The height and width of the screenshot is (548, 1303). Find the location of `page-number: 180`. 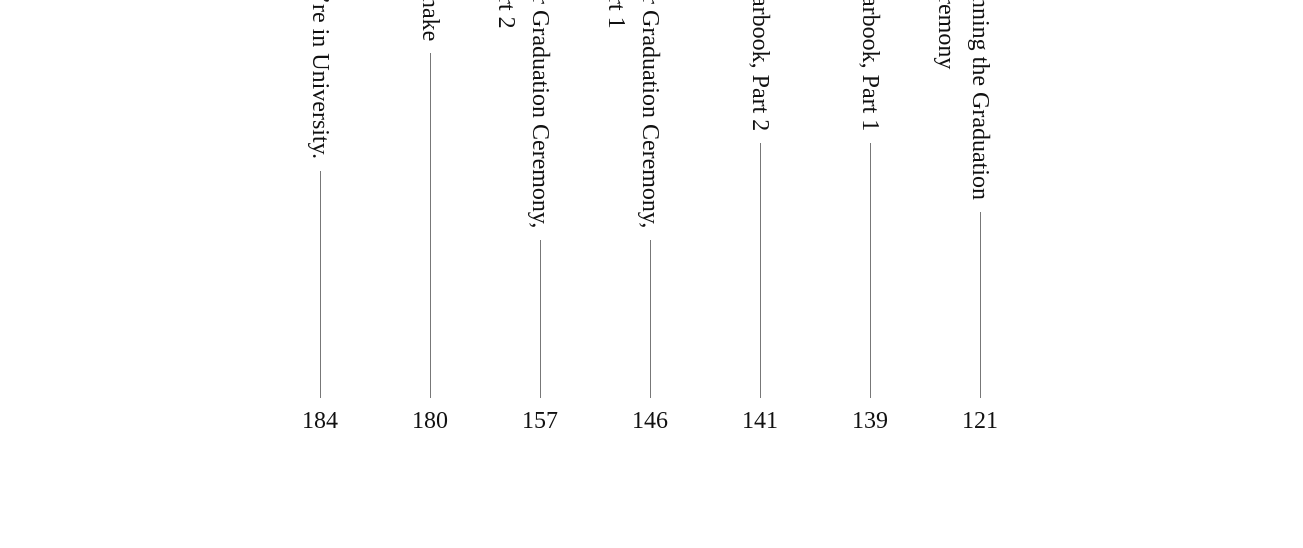

page-number: 180 is located at coordinates (430, 421).